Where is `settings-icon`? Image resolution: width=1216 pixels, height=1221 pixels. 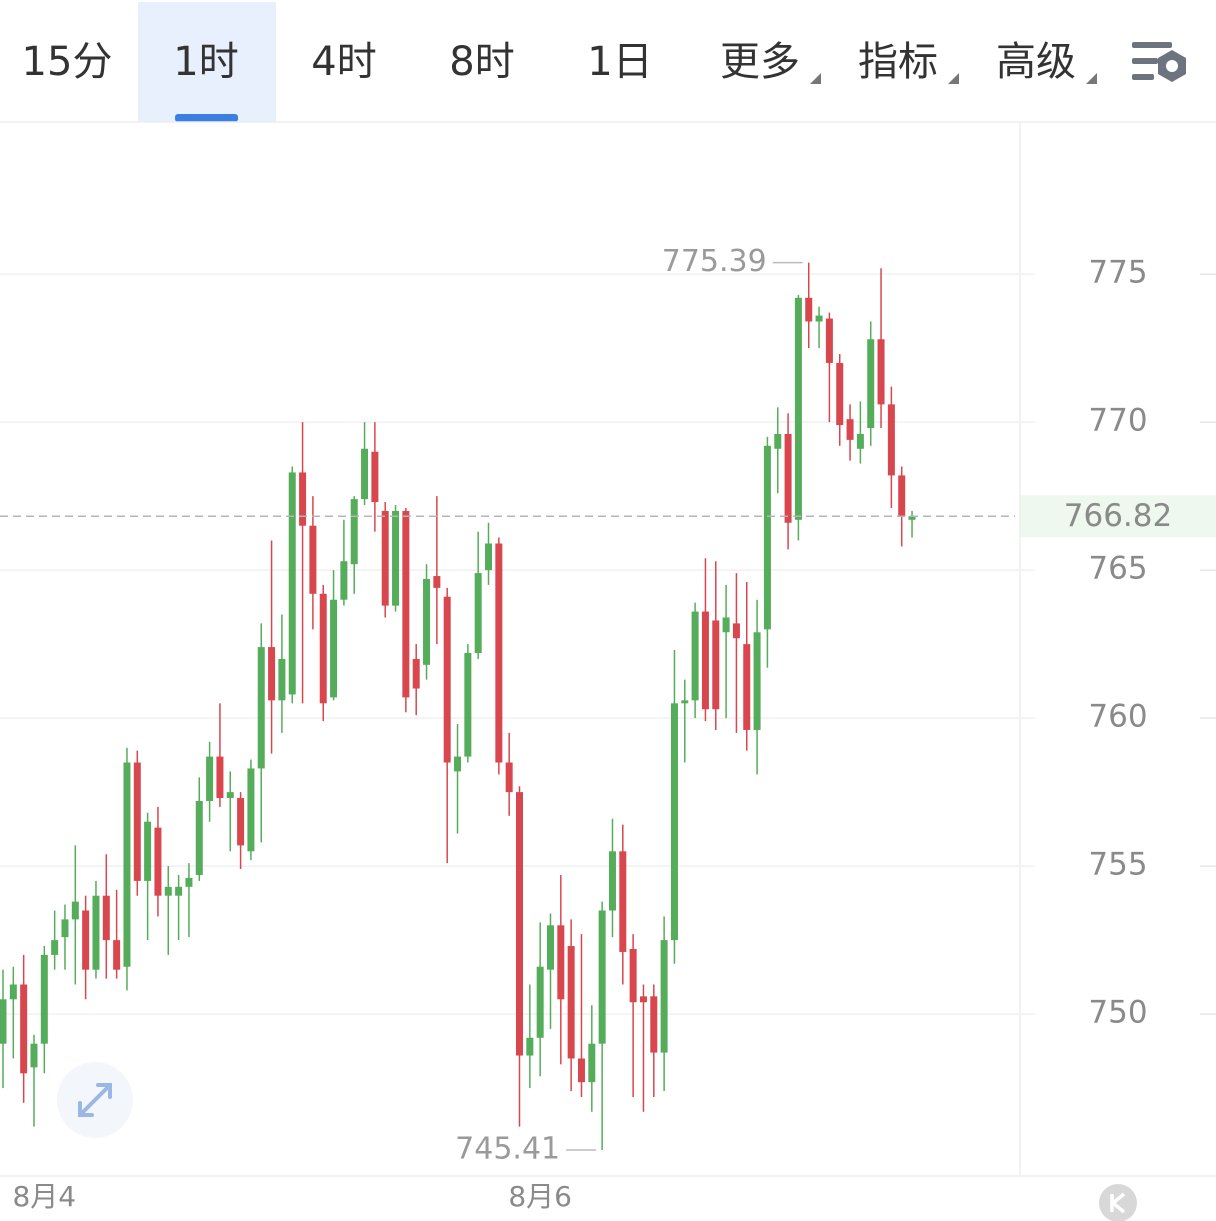
settings-icon is located at coordinates (1159, 62).